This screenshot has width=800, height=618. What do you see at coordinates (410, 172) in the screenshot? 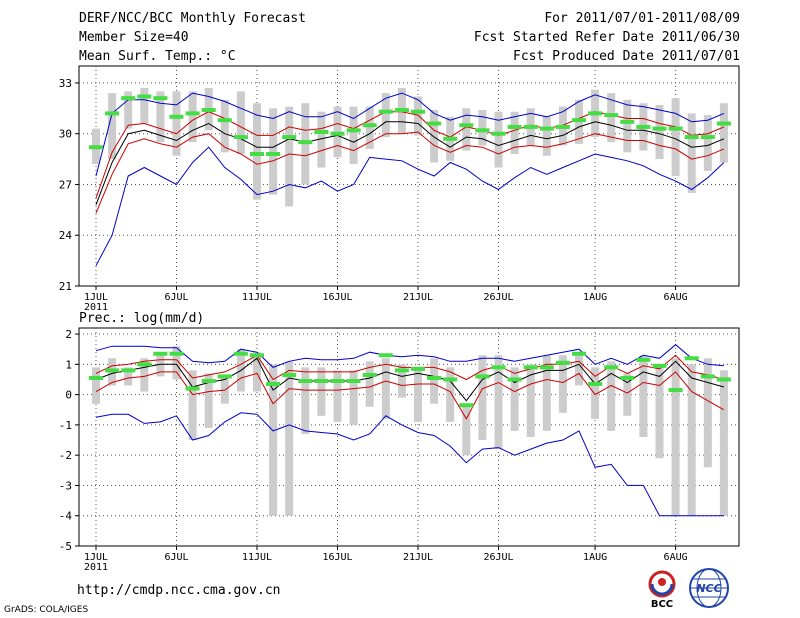
I see `temp-series-lower` at bounding box center [410, 172].